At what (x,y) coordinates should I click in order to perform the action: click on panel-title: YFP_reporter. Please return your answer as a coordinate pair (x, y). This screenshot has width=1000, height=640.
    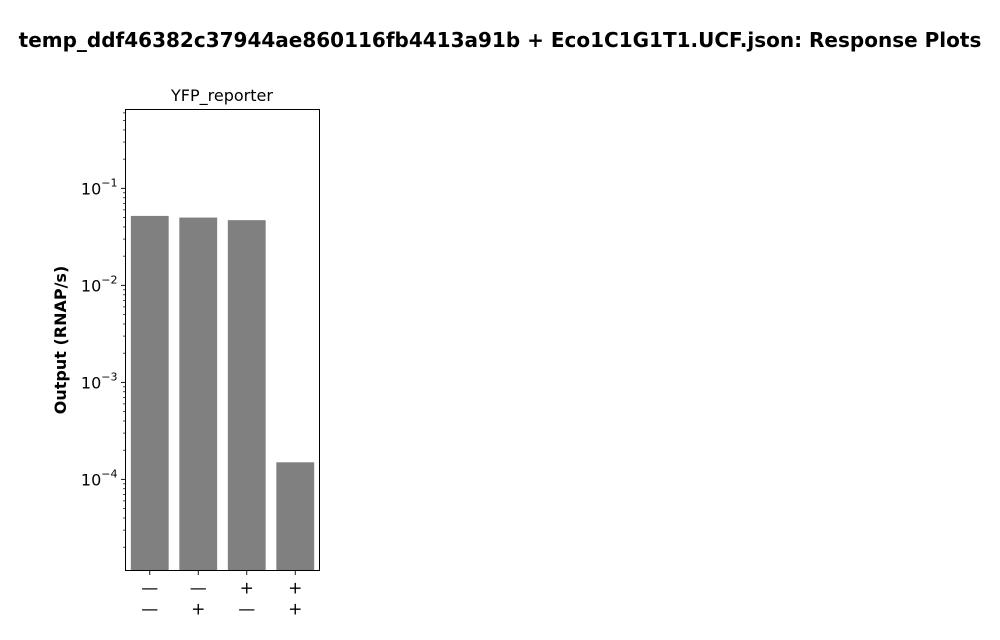
    Looking at the image, I should click on (221, 96).